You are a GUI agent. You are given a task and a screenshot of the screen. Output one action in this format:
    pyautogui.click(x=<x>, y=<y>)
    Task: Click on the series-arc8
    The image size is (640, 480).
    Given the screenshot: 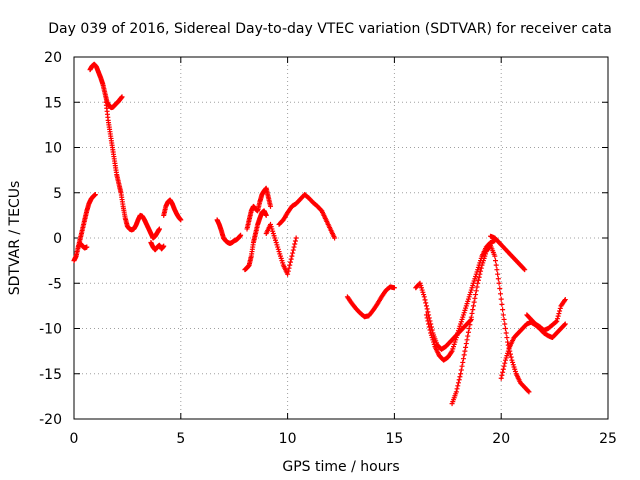 What is the action you would take?
    pyautogui.click(x=370, y=302)
    